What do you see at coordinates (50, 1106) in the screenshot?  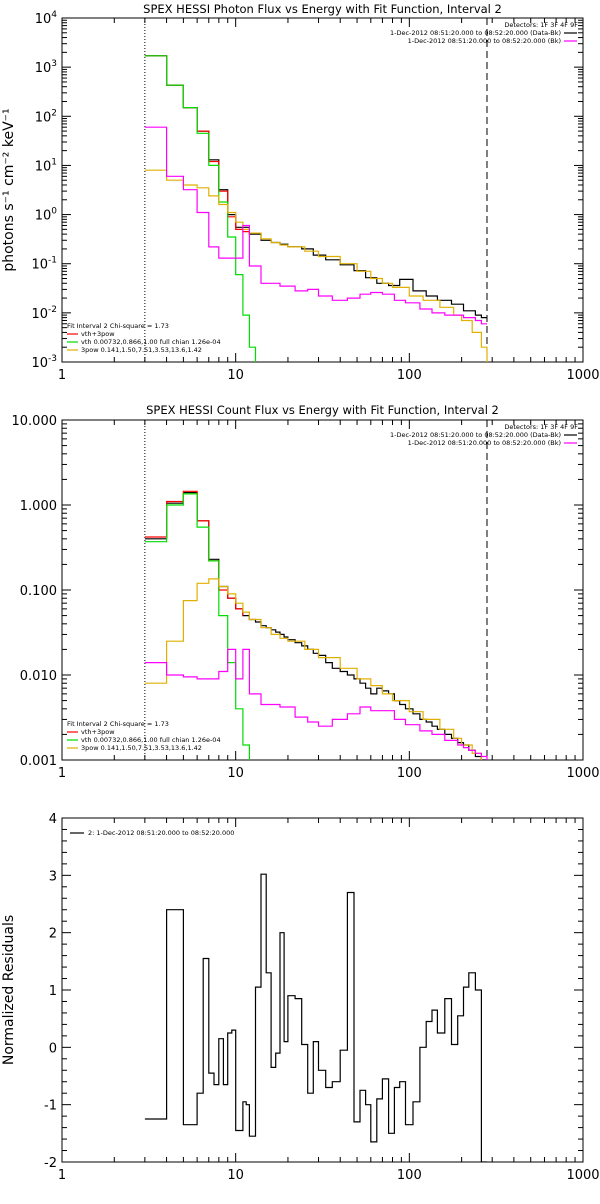 I see `y-tick-label: -1` at bounding box center [50, 1106].